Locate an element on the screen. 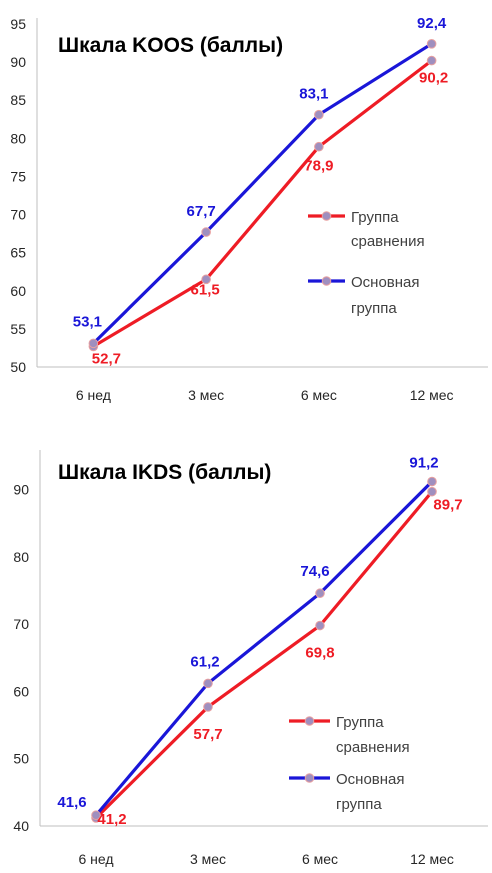  chart-title: Шкала IKDS (баллы) is located at coordinates (164, 472).